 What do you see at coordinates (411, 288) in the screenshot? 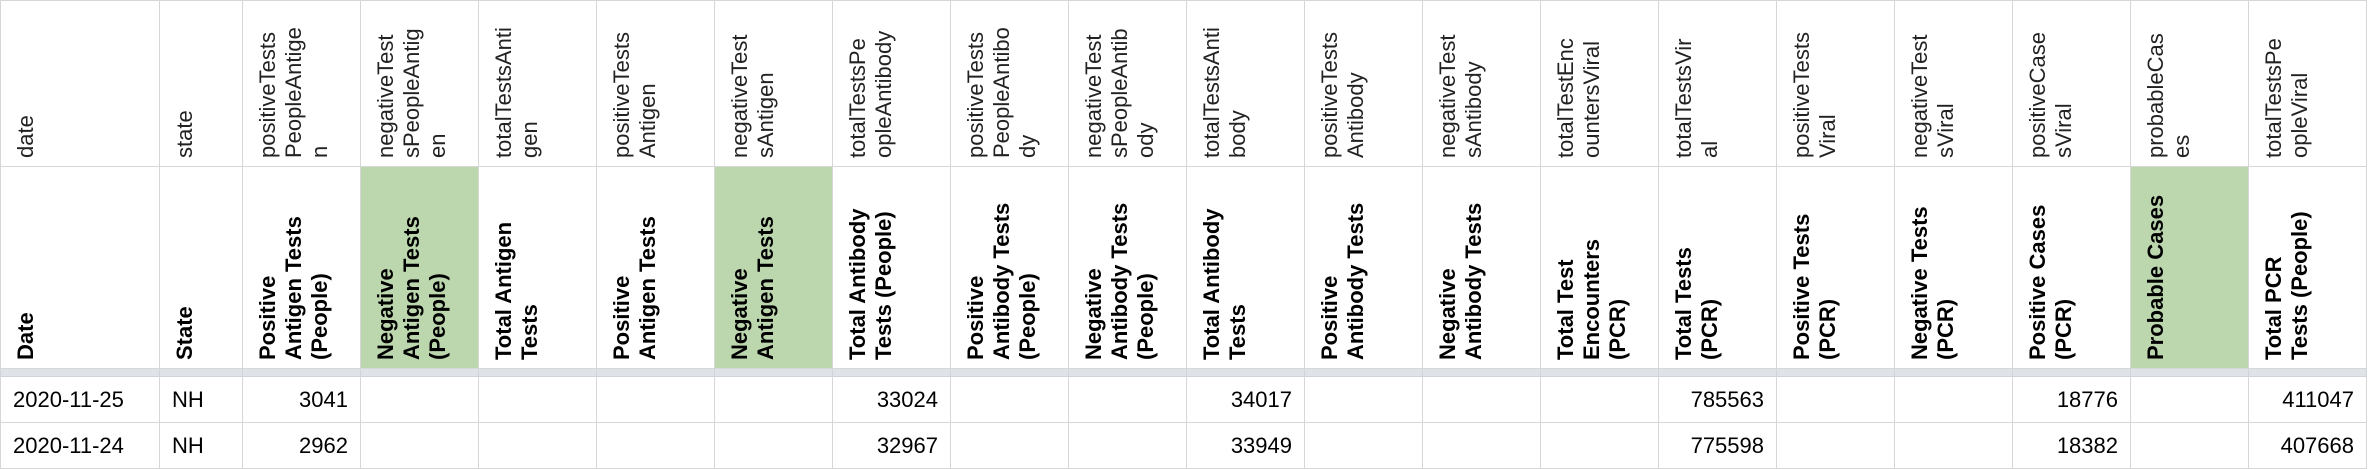
I see `header-text: Negative Antigen Tests (People)` at bounding box center [411, 288].